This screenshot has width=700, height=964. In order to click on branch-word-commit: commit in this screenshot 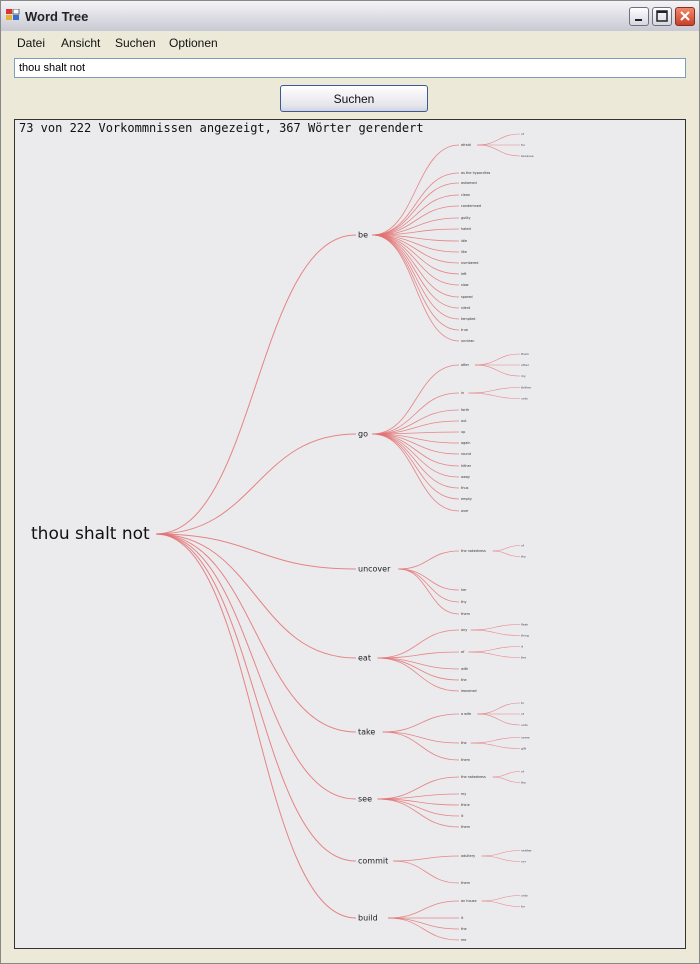, I will do `click(373, 861)`.